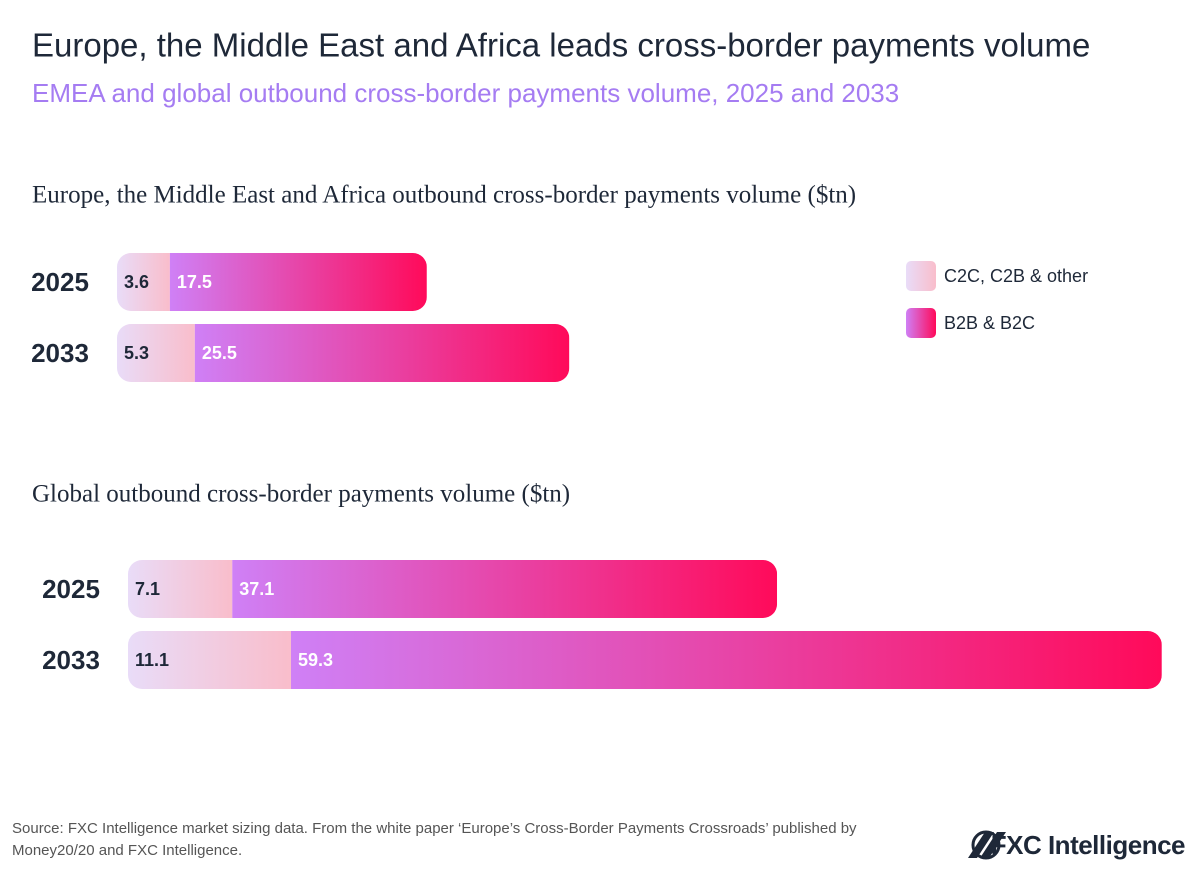 This screenshot has height=875, width=1200. What do you see at coordinates (127, 850) in the screenshot?
I see `source: Money20/20 and FXC Intelligence.` at bounding box center [127, 850].